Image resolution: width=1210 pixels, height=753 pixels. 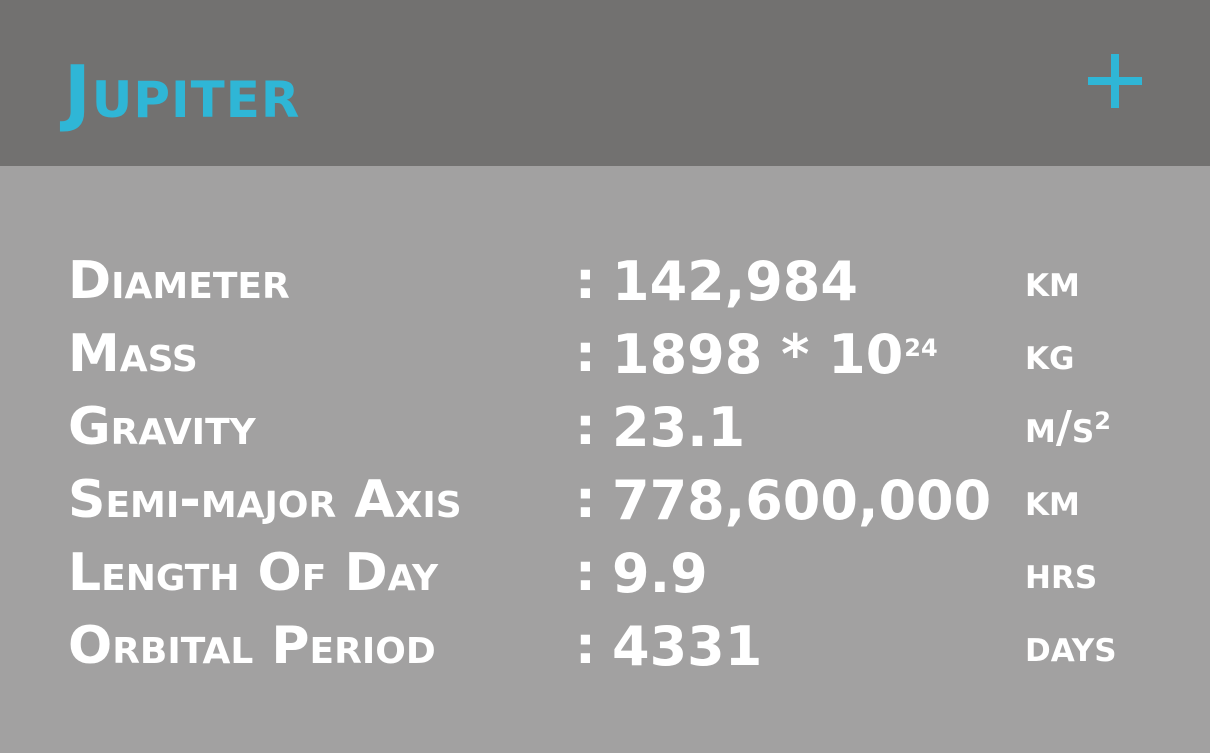 I want to click on planet-title: Jupiter, so click(x=182, y=92).